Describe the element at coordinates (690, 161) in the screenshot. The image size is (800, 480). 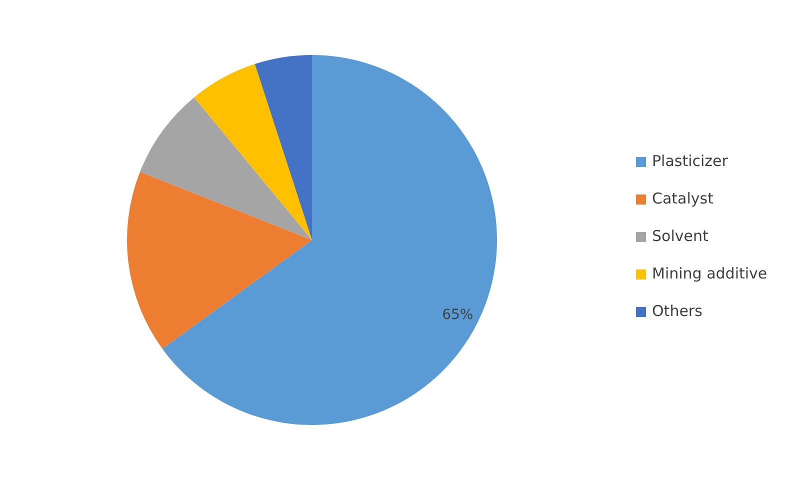
I see `legend-label: Plasticizer` at that location.